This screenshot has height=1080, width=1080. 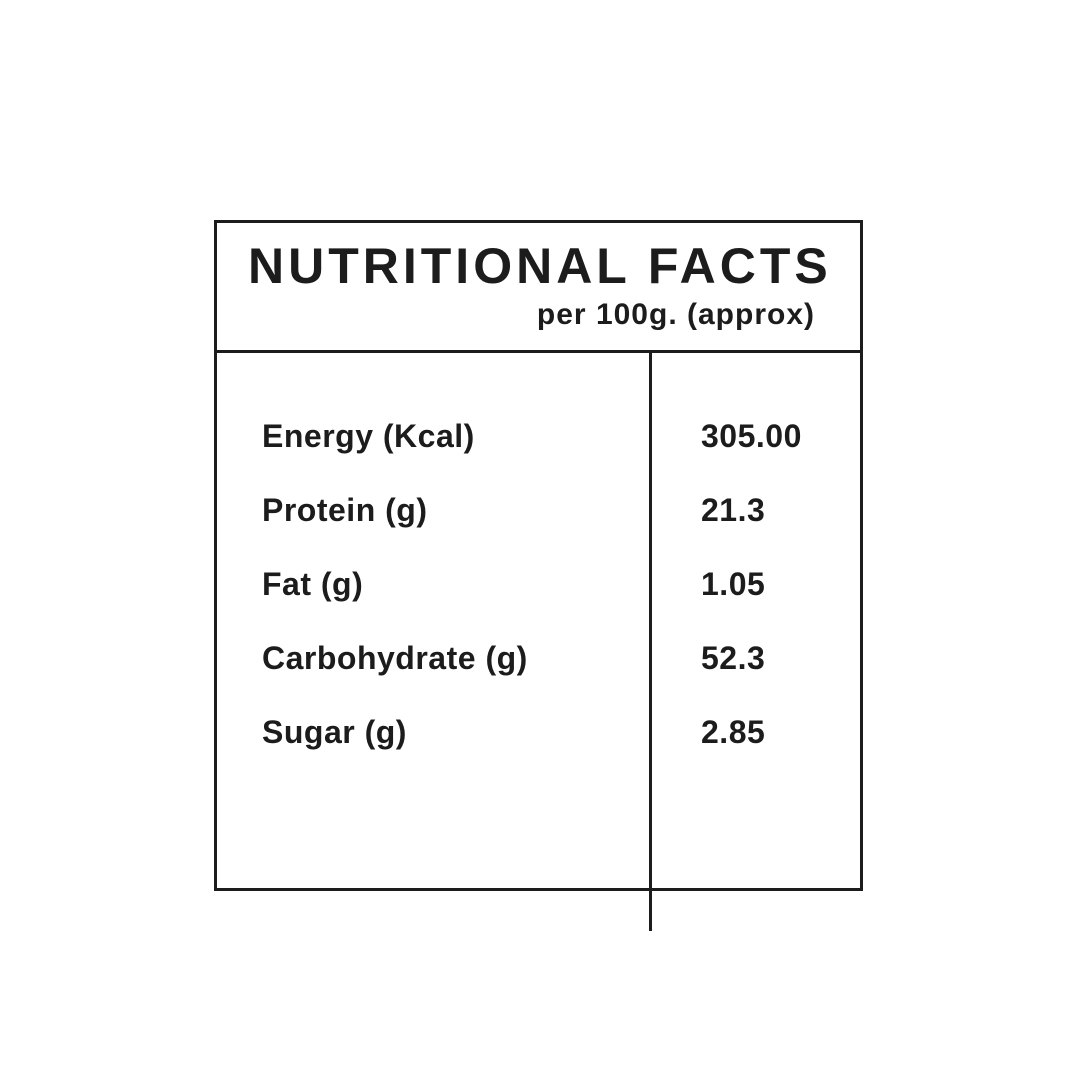 I want to click on nutrient-value: 21.3, so click(x=733, y=509).